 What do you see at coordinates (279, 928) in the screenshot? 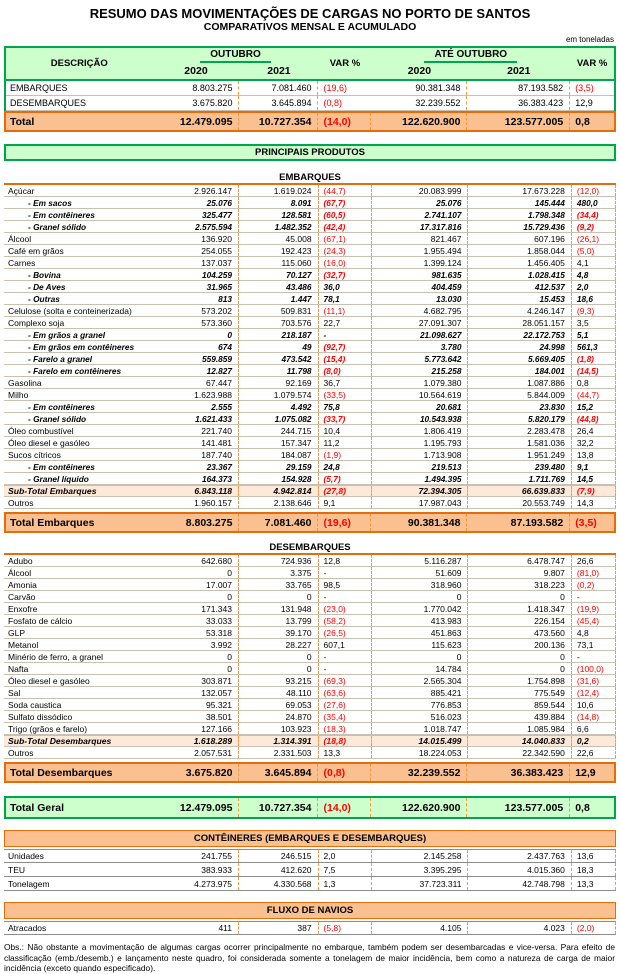
I see `cell-out-2021: 387` at bounding box center [279, 928].